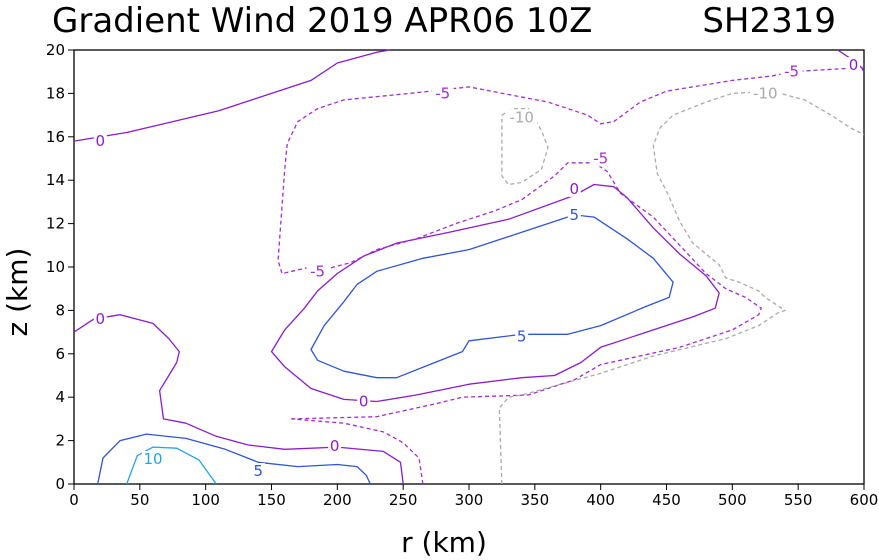 The height and width of the screenshot is (560, 879). I want to click on contour-label-13: -5, so click(791, 72).